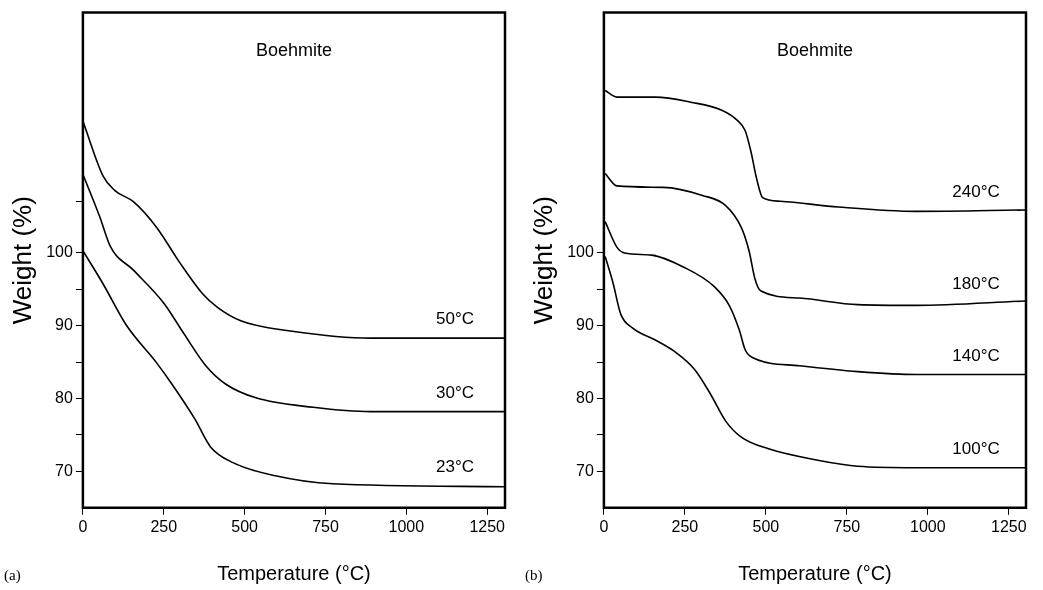 The image size is (1043, 590). I want to click on series-label: 240°C, so click(976, 191).